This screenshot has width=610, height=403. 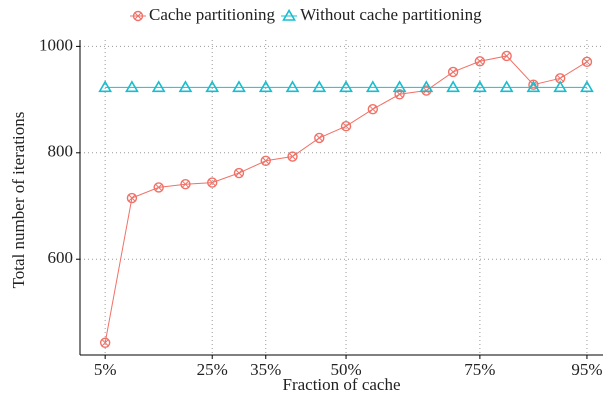 What do you see at coordinates (61, 257) in the screenshot?
I see `y-tick-label: 600` at bounding box center [61, 257].